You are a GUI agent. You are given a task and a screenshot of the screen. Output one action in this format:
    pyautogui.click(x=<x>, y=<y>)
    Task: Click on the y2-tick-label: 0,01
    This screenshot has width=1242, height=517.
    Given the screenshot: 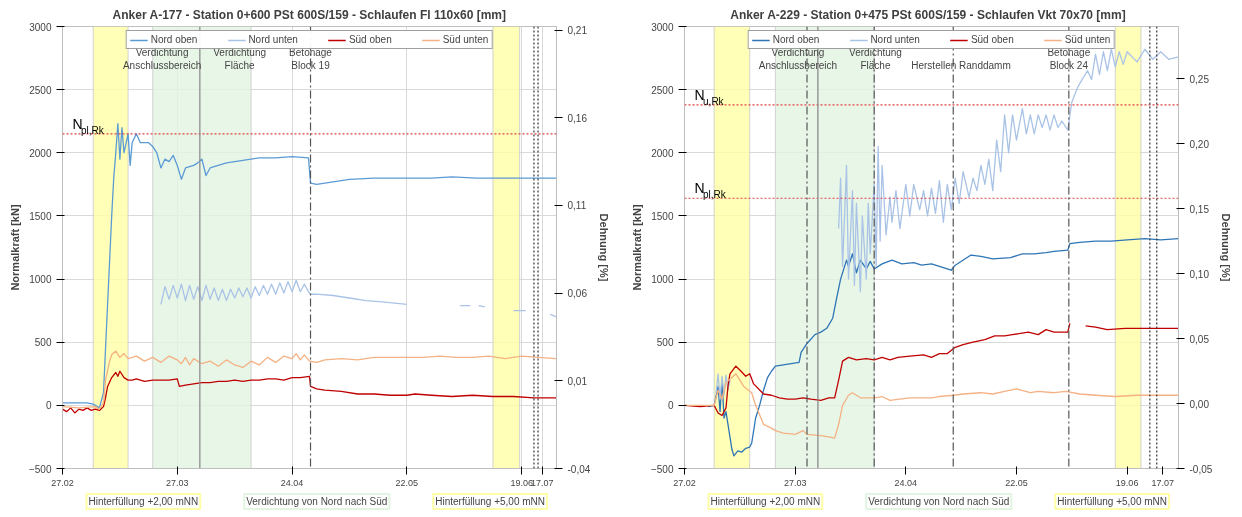 What is the action you would take?
    pyautogui.click(x=577, y=381)
    